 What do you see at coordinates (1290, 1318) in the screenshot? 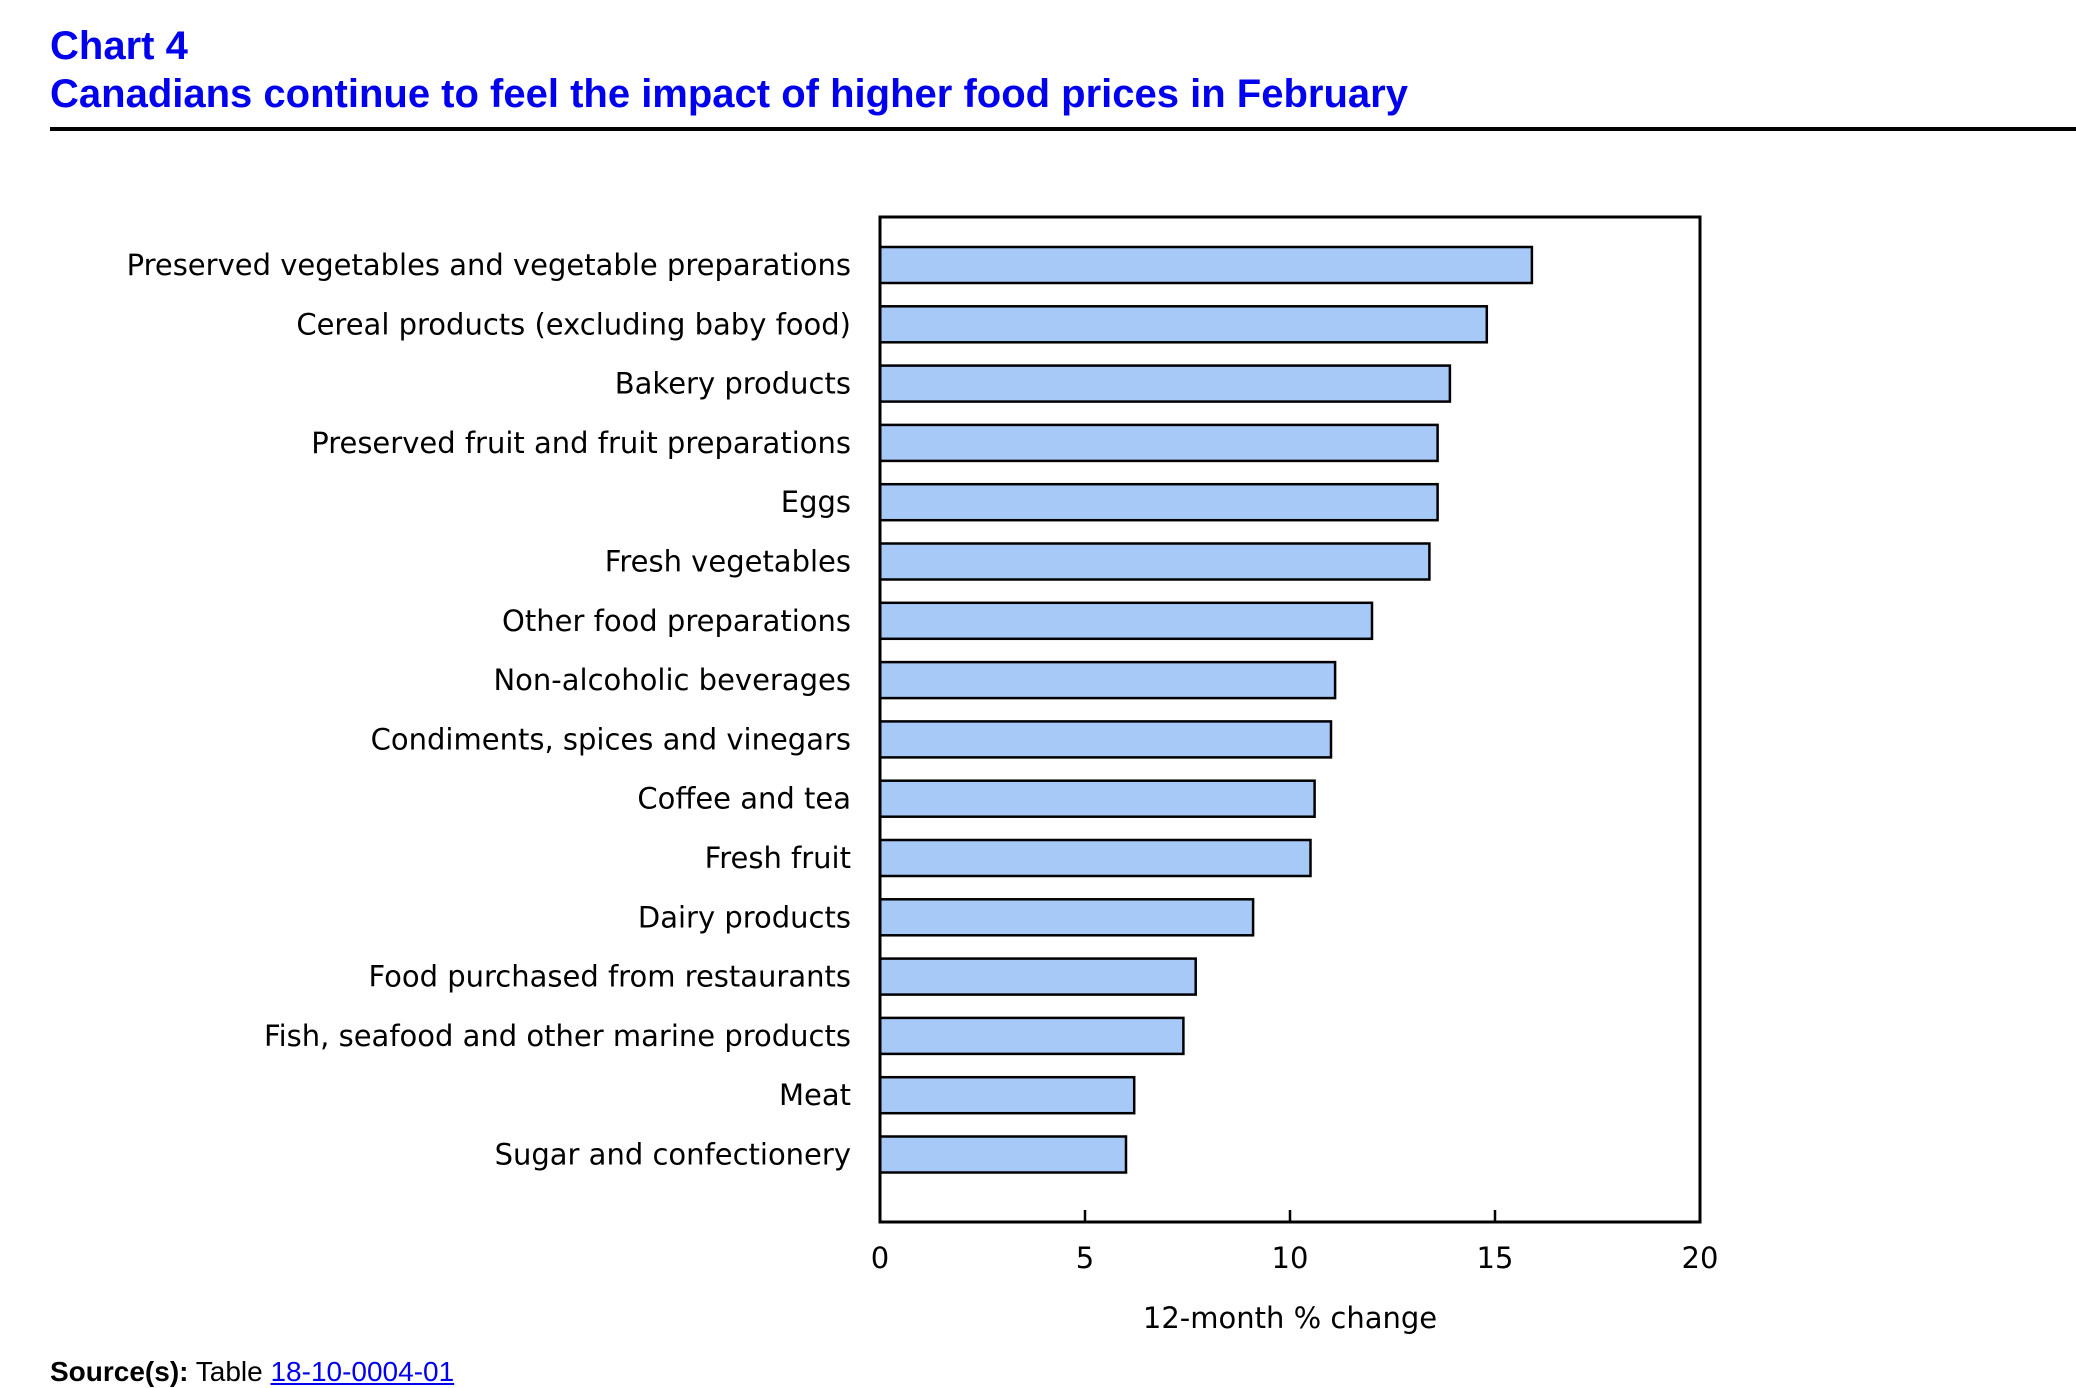
I see `x-axis-label: 12-month % change` at bounding box center [1290, 1318].